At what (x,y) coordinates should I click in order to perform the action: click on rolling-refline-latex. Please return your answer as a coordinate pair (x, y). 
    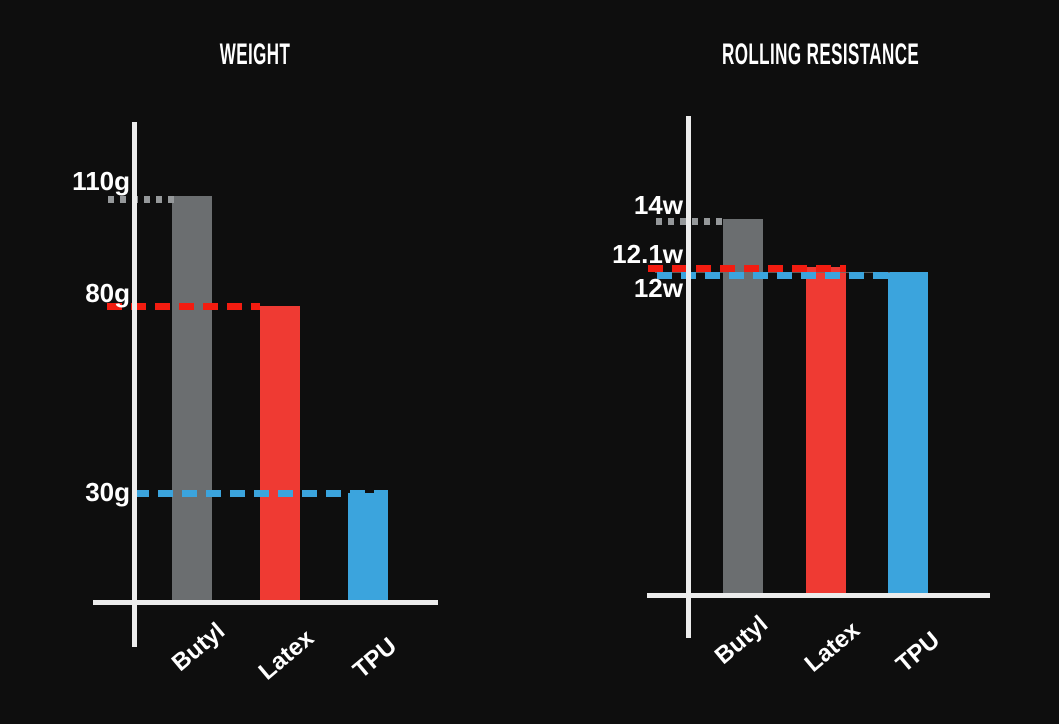
    Looking at the image, I should click on (747, 268).